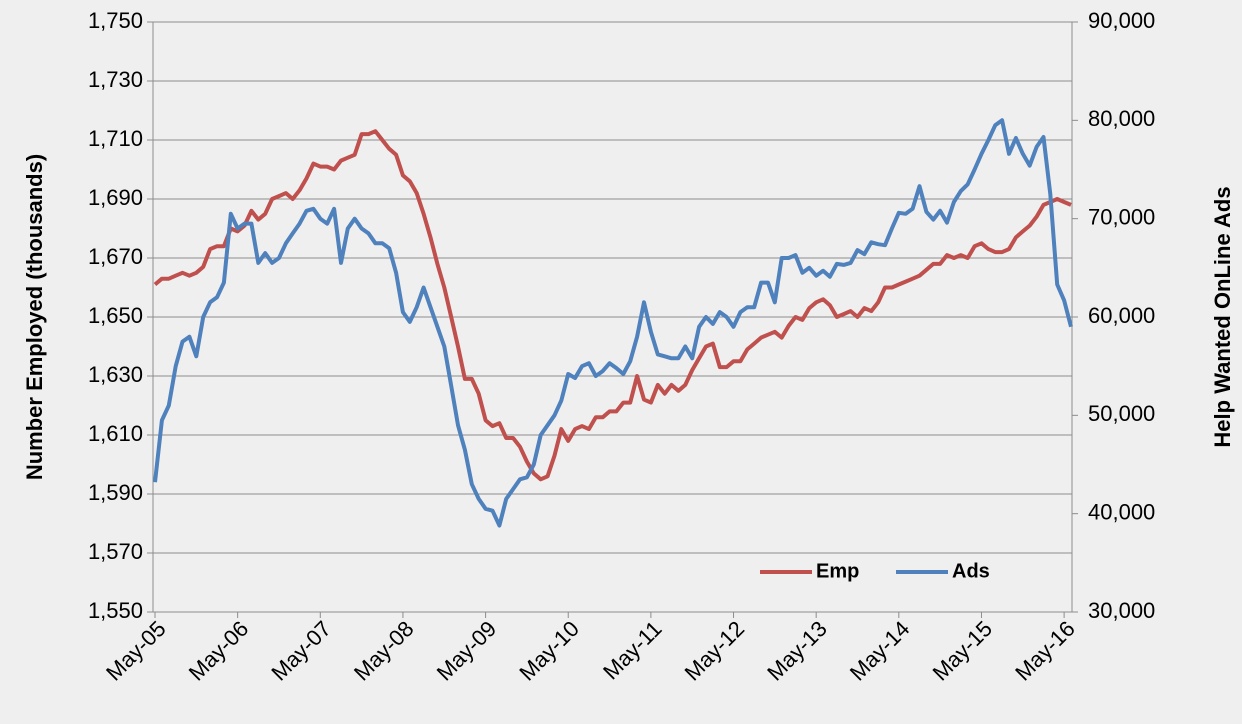 The height and width of the screenshot is (724, 1242). I want to click on y2-tick-label: 70,000, so click(1121, 216).